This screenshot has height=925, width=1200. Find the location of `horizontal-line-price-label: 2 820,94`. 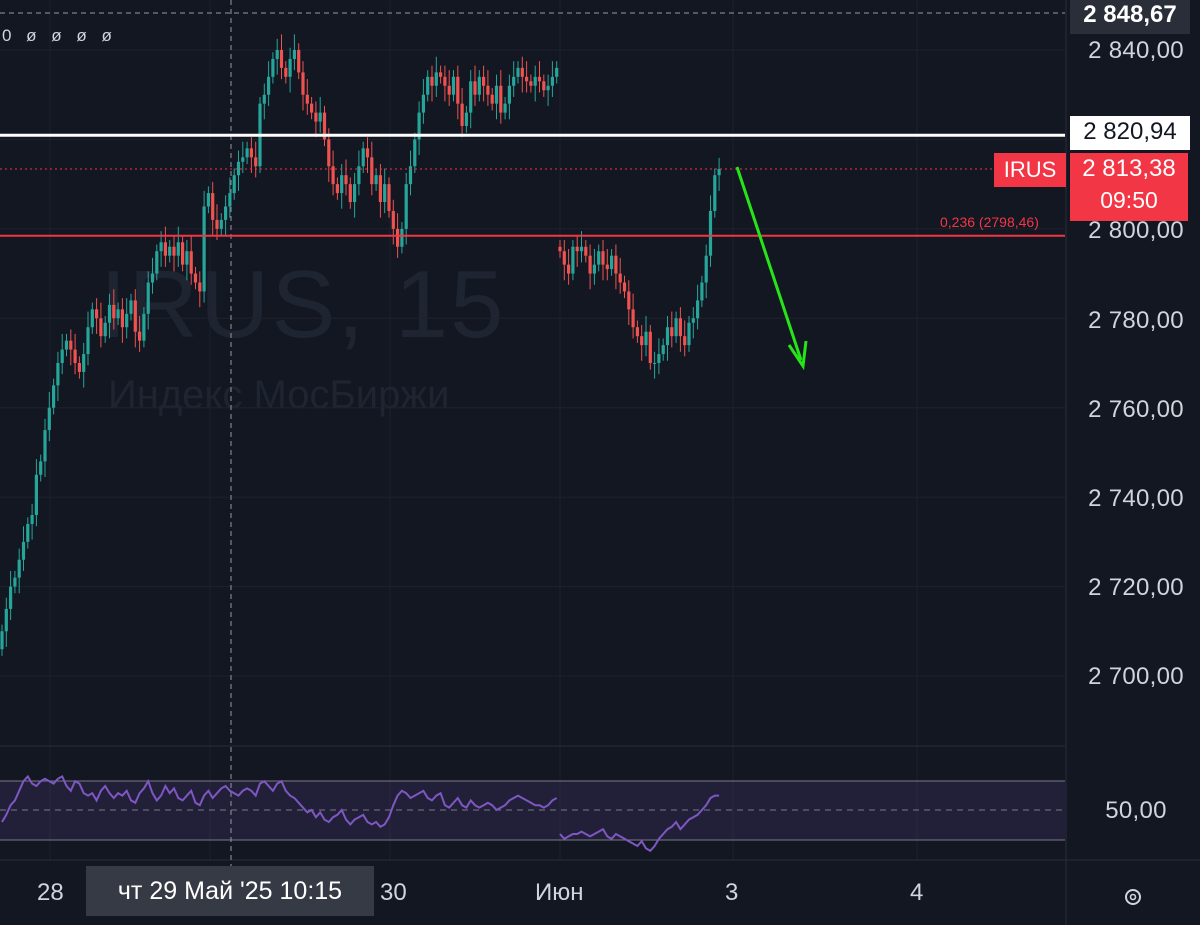

horizontal-line-price-label: 2 820,94 is located at coordinates (1130, 133).